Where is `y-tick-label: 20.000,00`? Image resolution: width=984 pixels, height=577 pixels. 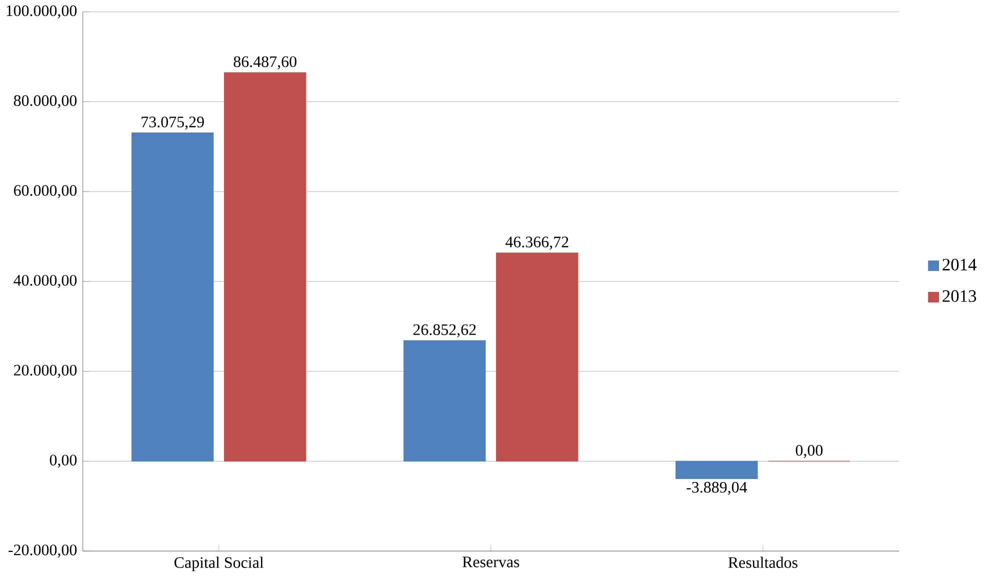
y-tick-label: 20.000,00 is located at coordinates (45, 371).